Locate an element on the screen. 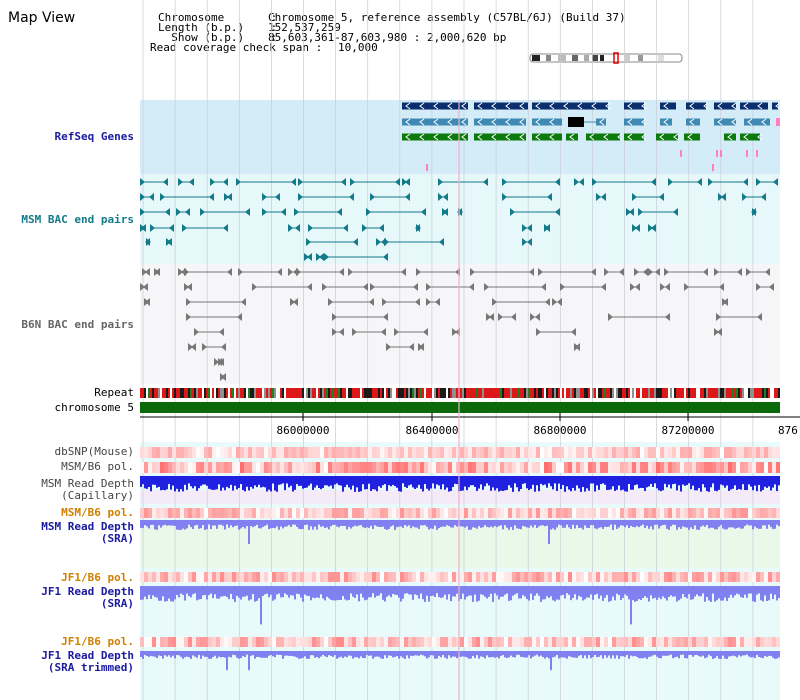 The width and height of the screenshot is (800, 700). gene-block is located at coordinates (668, 106).